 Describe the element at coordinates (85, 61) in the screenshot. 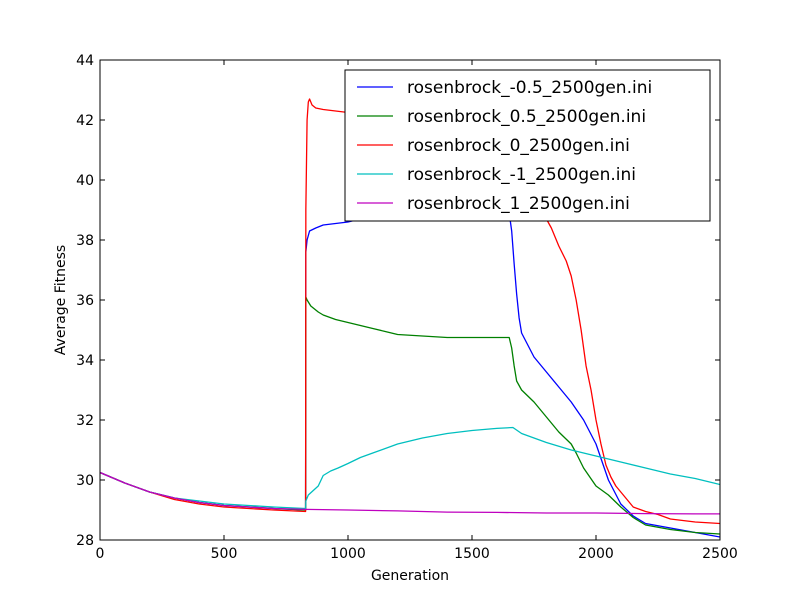

I see `y-tick-label: 44` at that location.